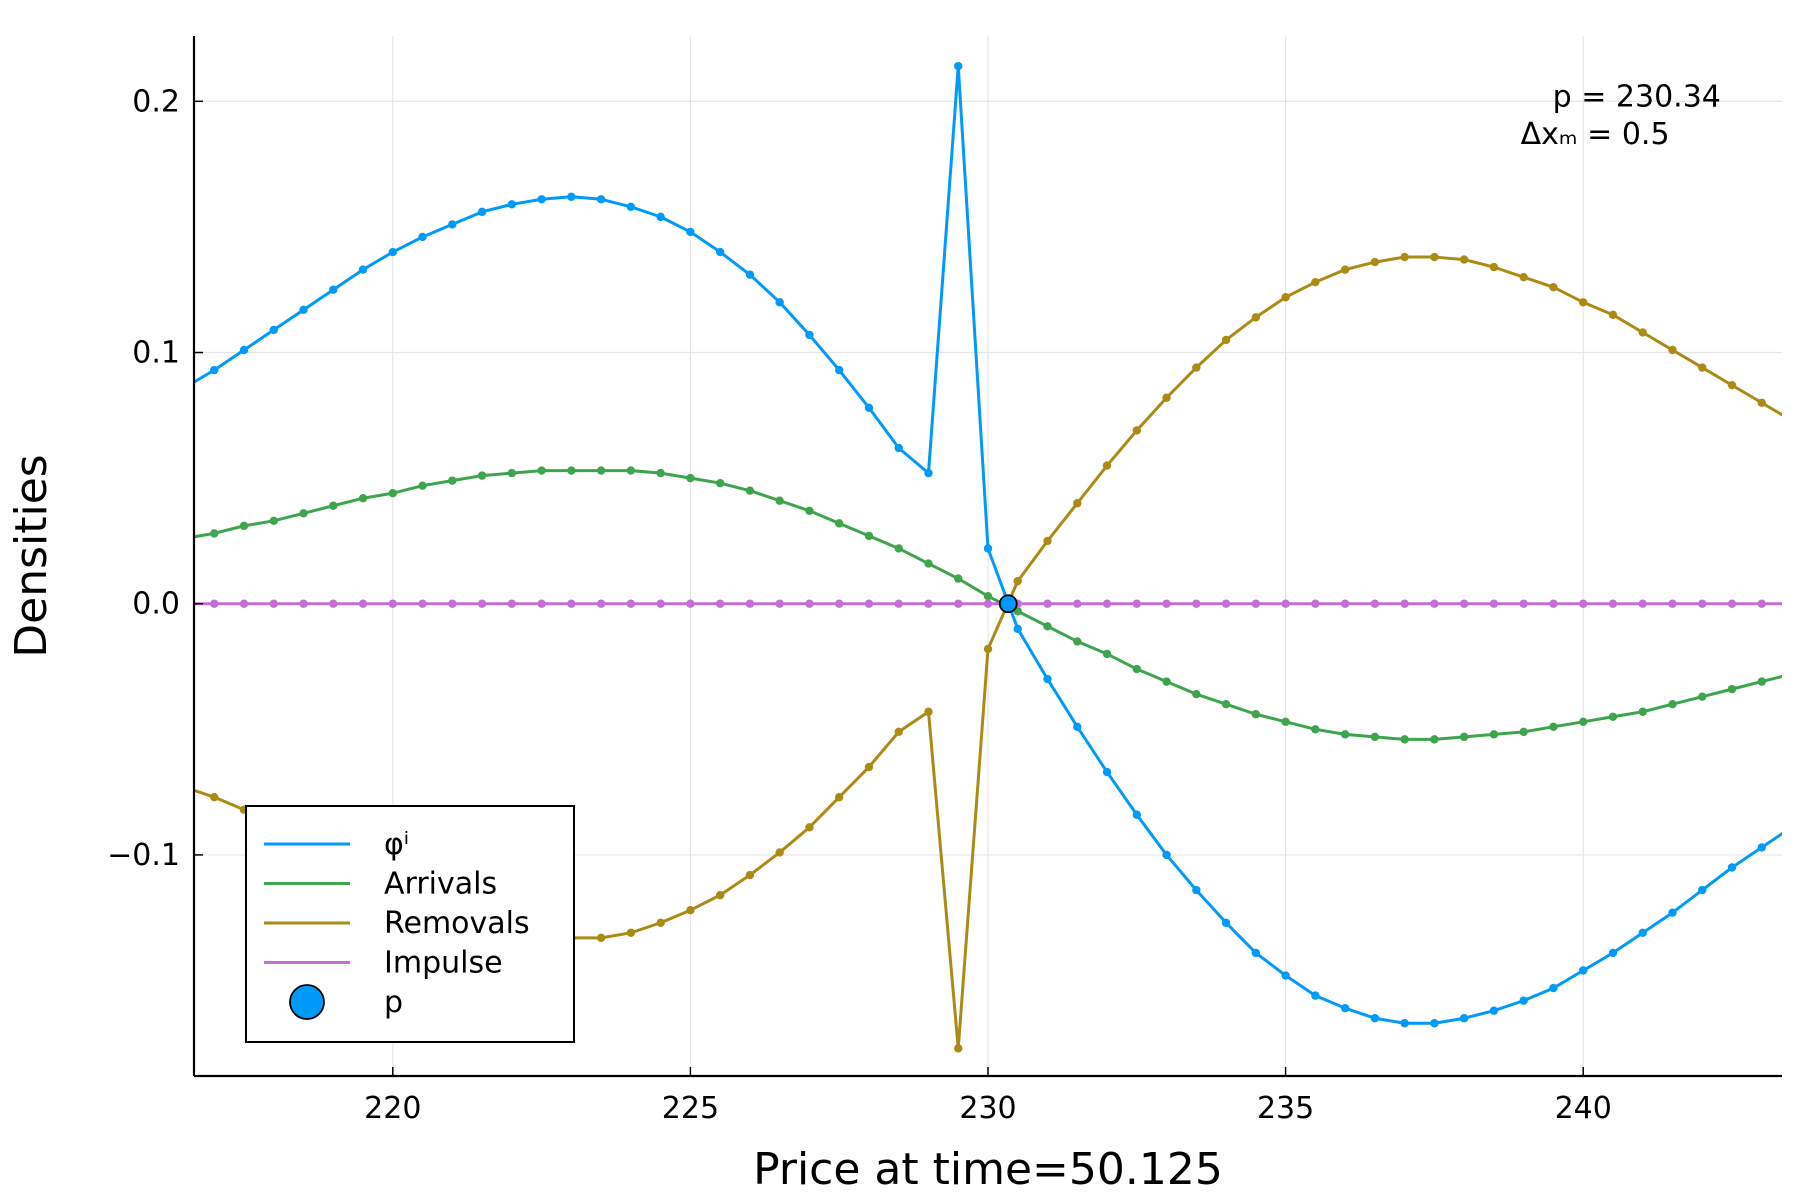  I want to click on legend: φⁱ Arrivals Removals Impulse p, so click(410, 924).